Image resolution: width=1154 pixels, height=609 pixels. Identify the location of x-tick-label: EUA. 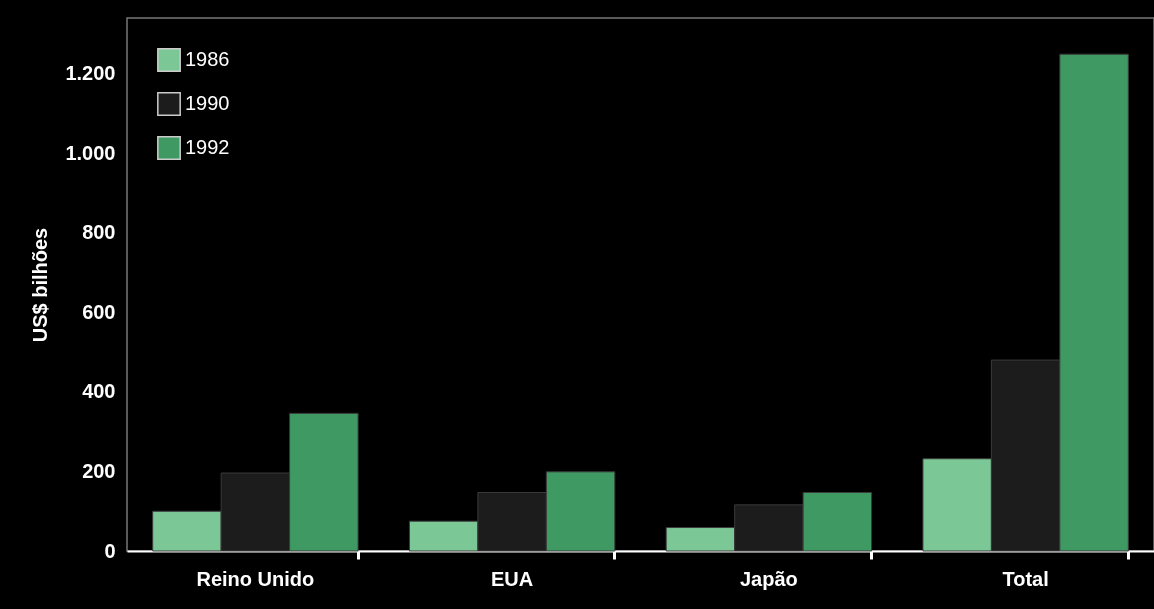
(512, 578).